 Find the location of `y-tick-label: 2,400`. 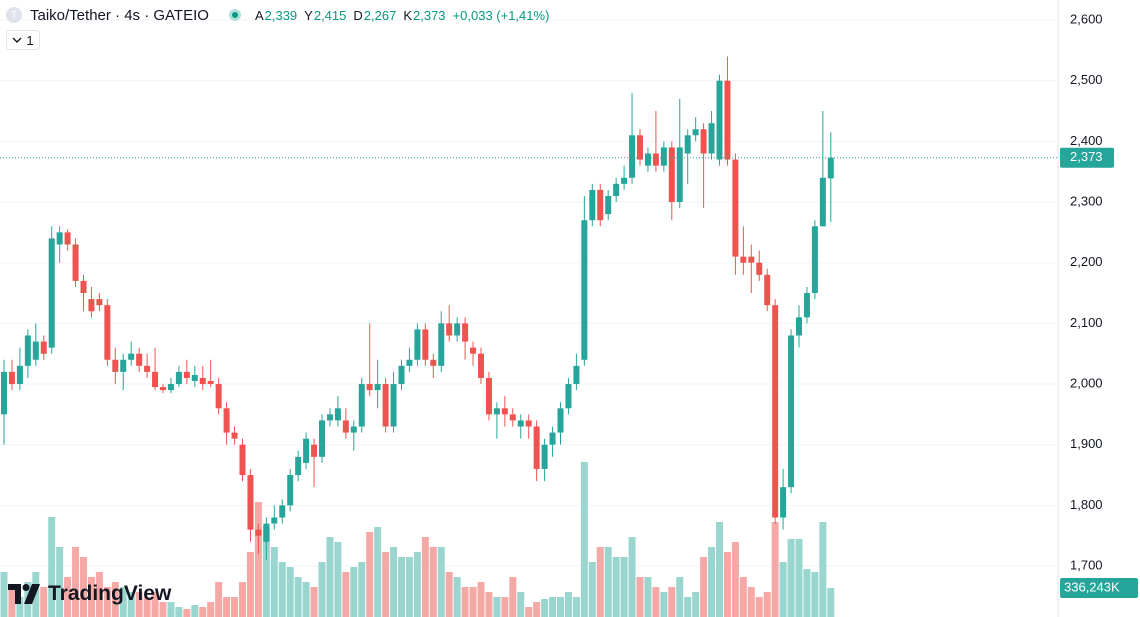

y-tick-label: 2,400 is located at coordinates (1086, 140).